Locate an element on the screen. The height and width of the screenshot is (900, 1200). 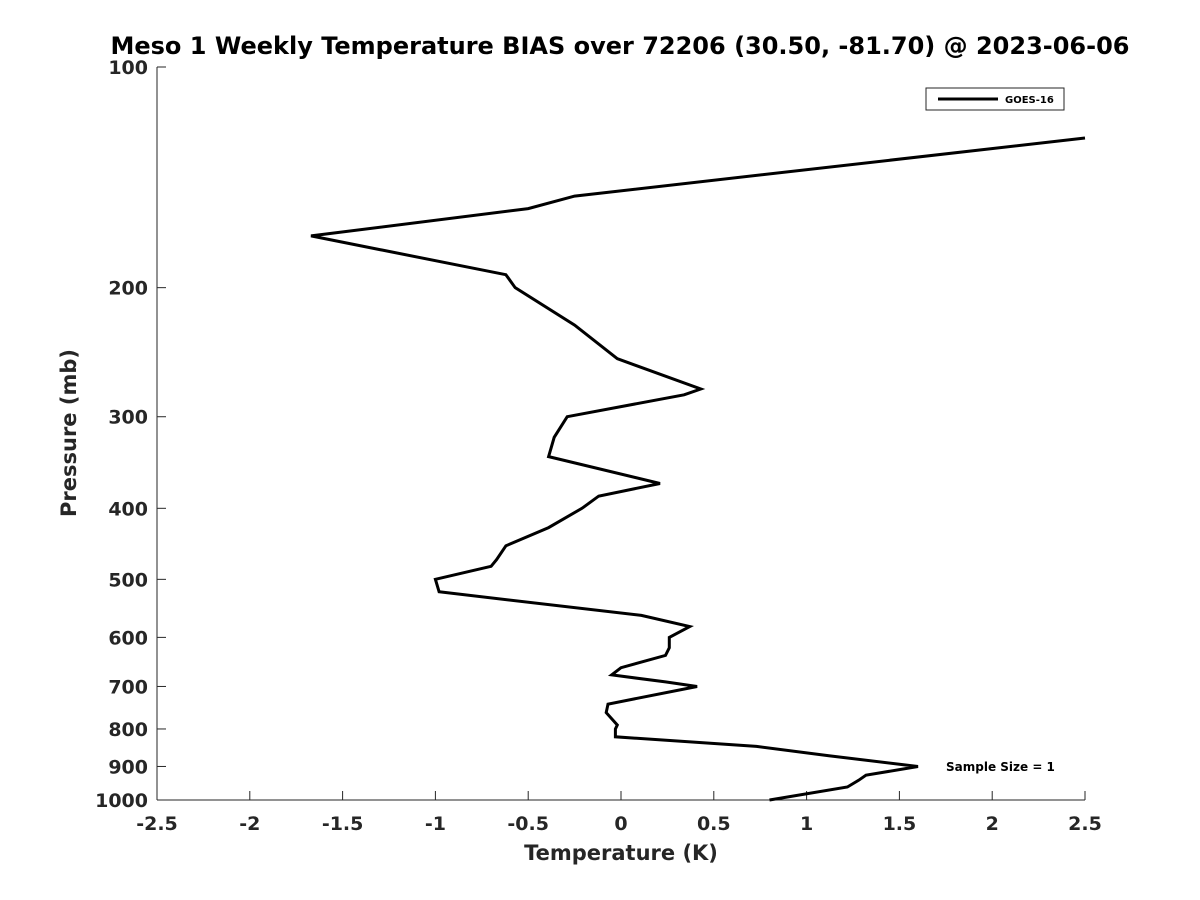
x-tick-label: 0 is located at coordinates (620, 824).